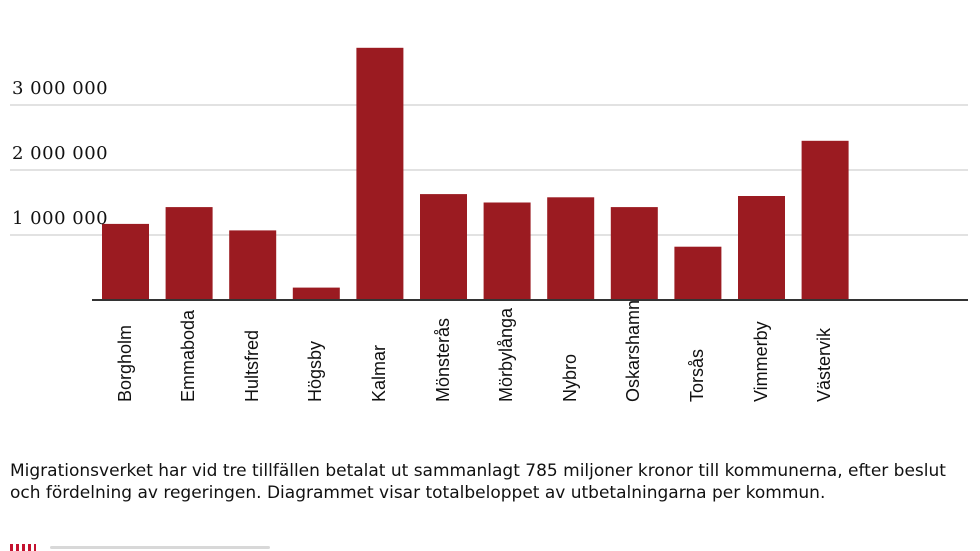  I want to click on bar-emmaboda, so click(189, 253).